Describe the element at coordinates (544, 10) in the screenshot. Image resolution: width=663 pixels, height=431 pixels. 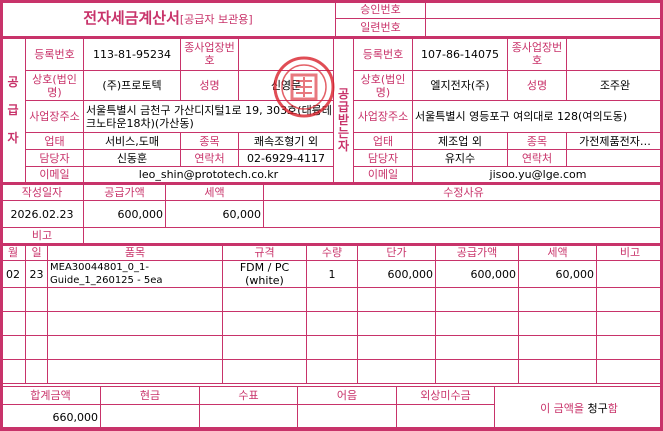
I see `approval-no` at that location.